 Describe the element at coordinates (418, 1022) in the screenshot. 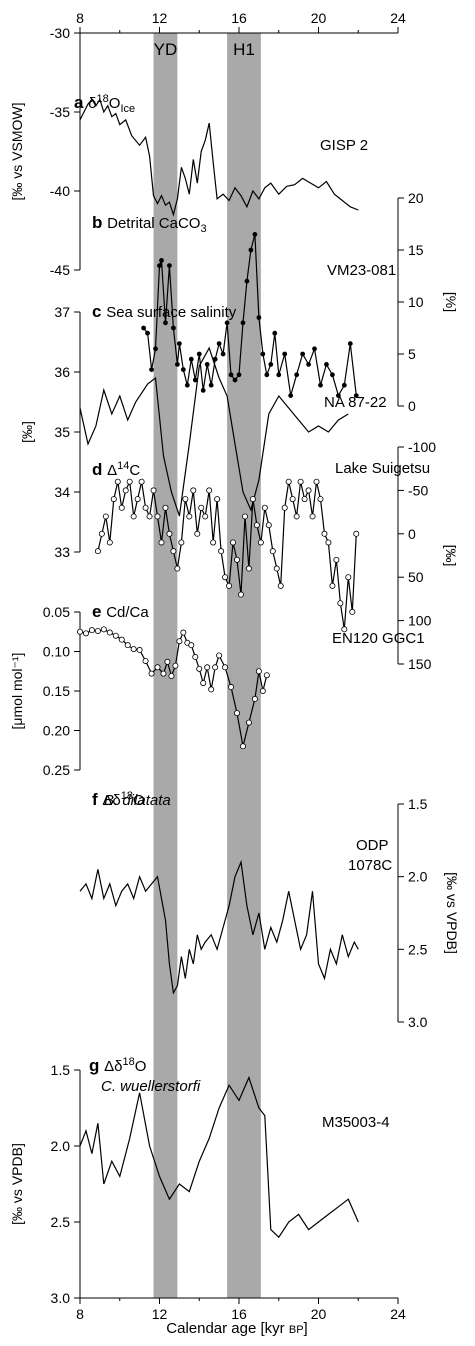

I see `y-tick-label: 3.0` at that location.